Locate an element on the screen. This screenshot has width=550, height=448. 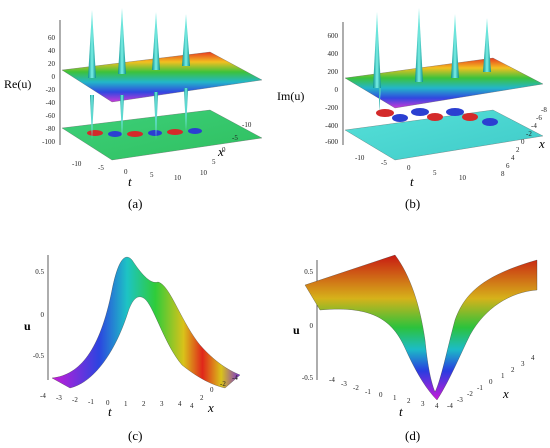
z-tick: -80 is located at coordinates (51, 129).